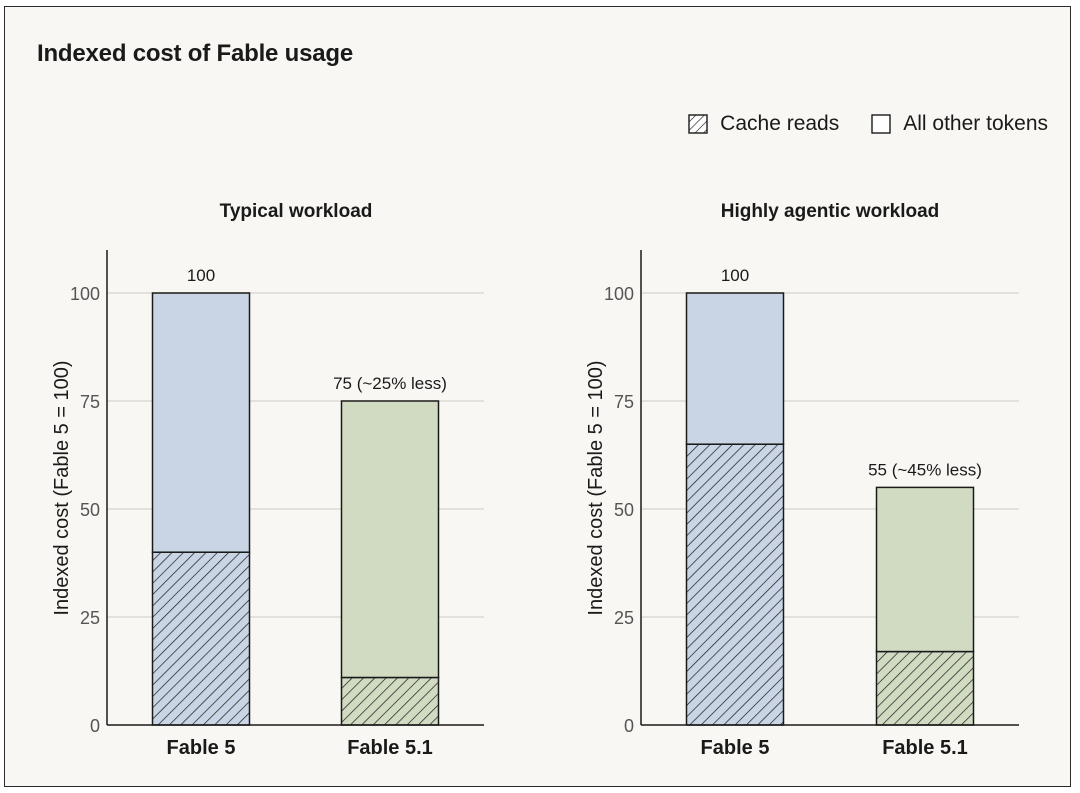 Image resolution: width=1080 pixels, height=793 pixels. Describe the element at coordinates (195, 53) in the screenshot. I see `chart-title: Indexed cost of Fable usage` at that location.